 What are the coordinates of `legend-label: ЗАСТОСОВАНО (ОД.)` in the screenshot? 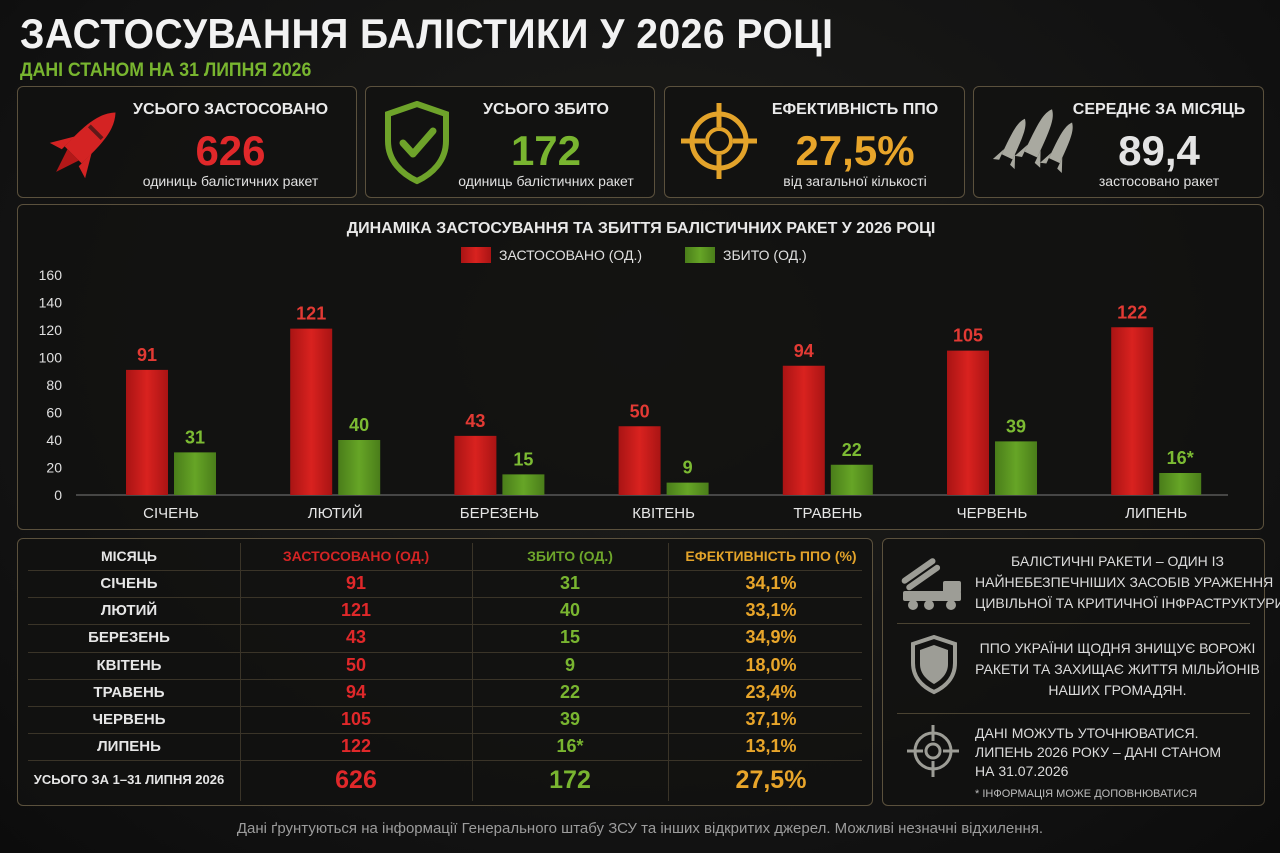 It's located at (570, 255).